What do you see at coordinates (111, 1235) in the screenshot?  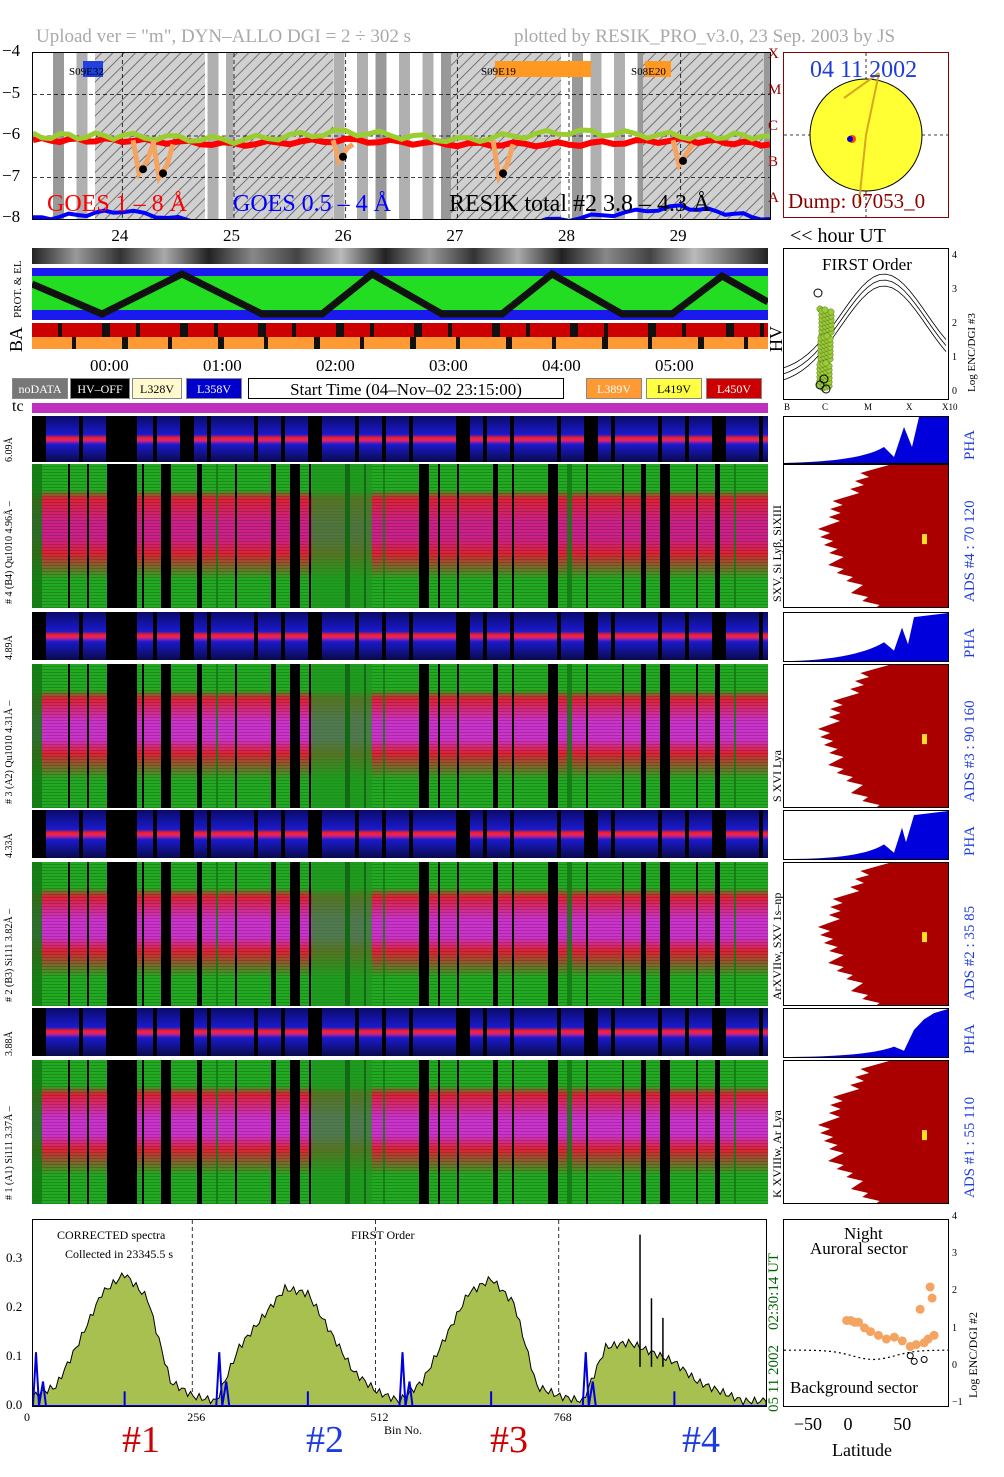 I see `spectrum-text1: CORRECTED spectra` at bounding box center [111, 1235].